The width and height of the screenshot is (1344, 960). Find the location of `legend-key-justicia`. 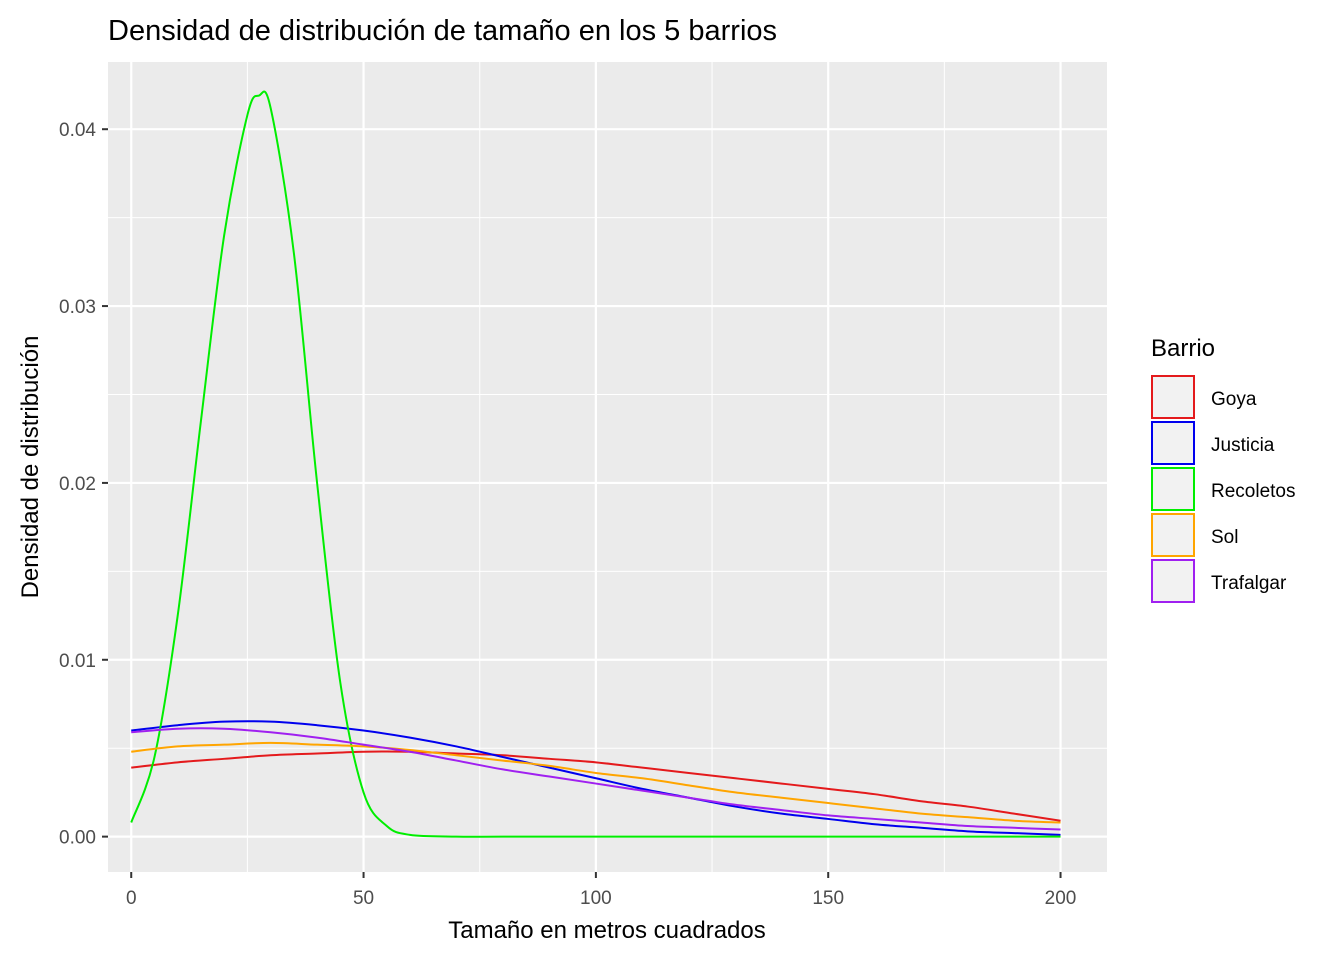

legend-key-justicia is located at coordinates (1173, 443).